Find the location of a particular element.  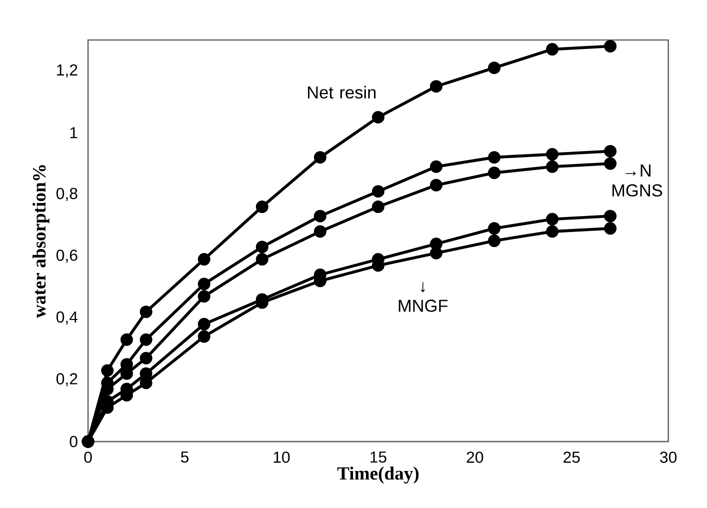

x-tick-label: 0 is located at coordinates (88, 457).